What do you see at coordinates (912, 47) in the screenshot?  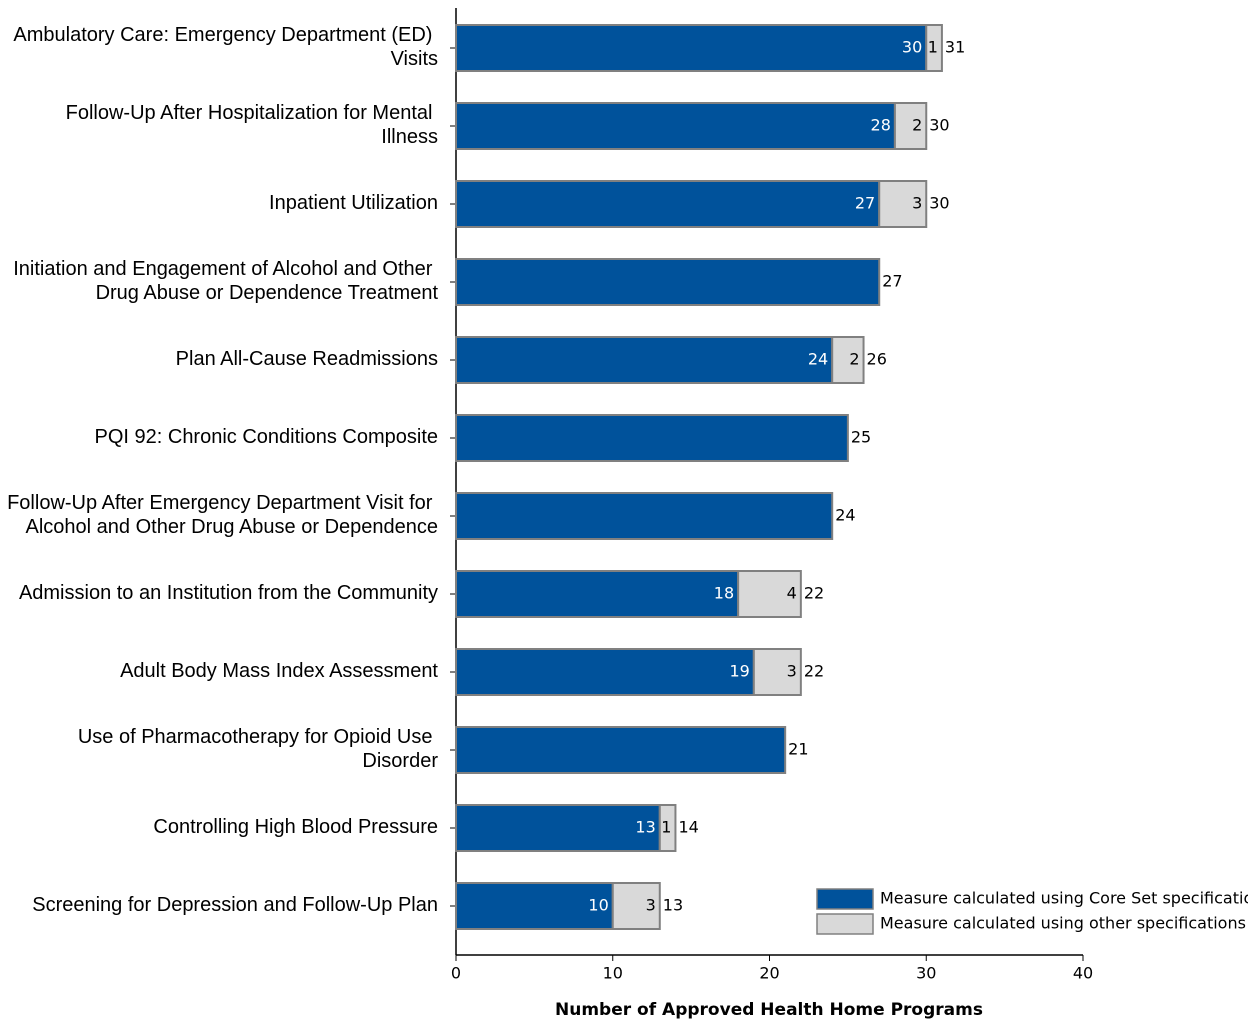 I see `bar-value-label: 30` at bounding box center [912, 47].